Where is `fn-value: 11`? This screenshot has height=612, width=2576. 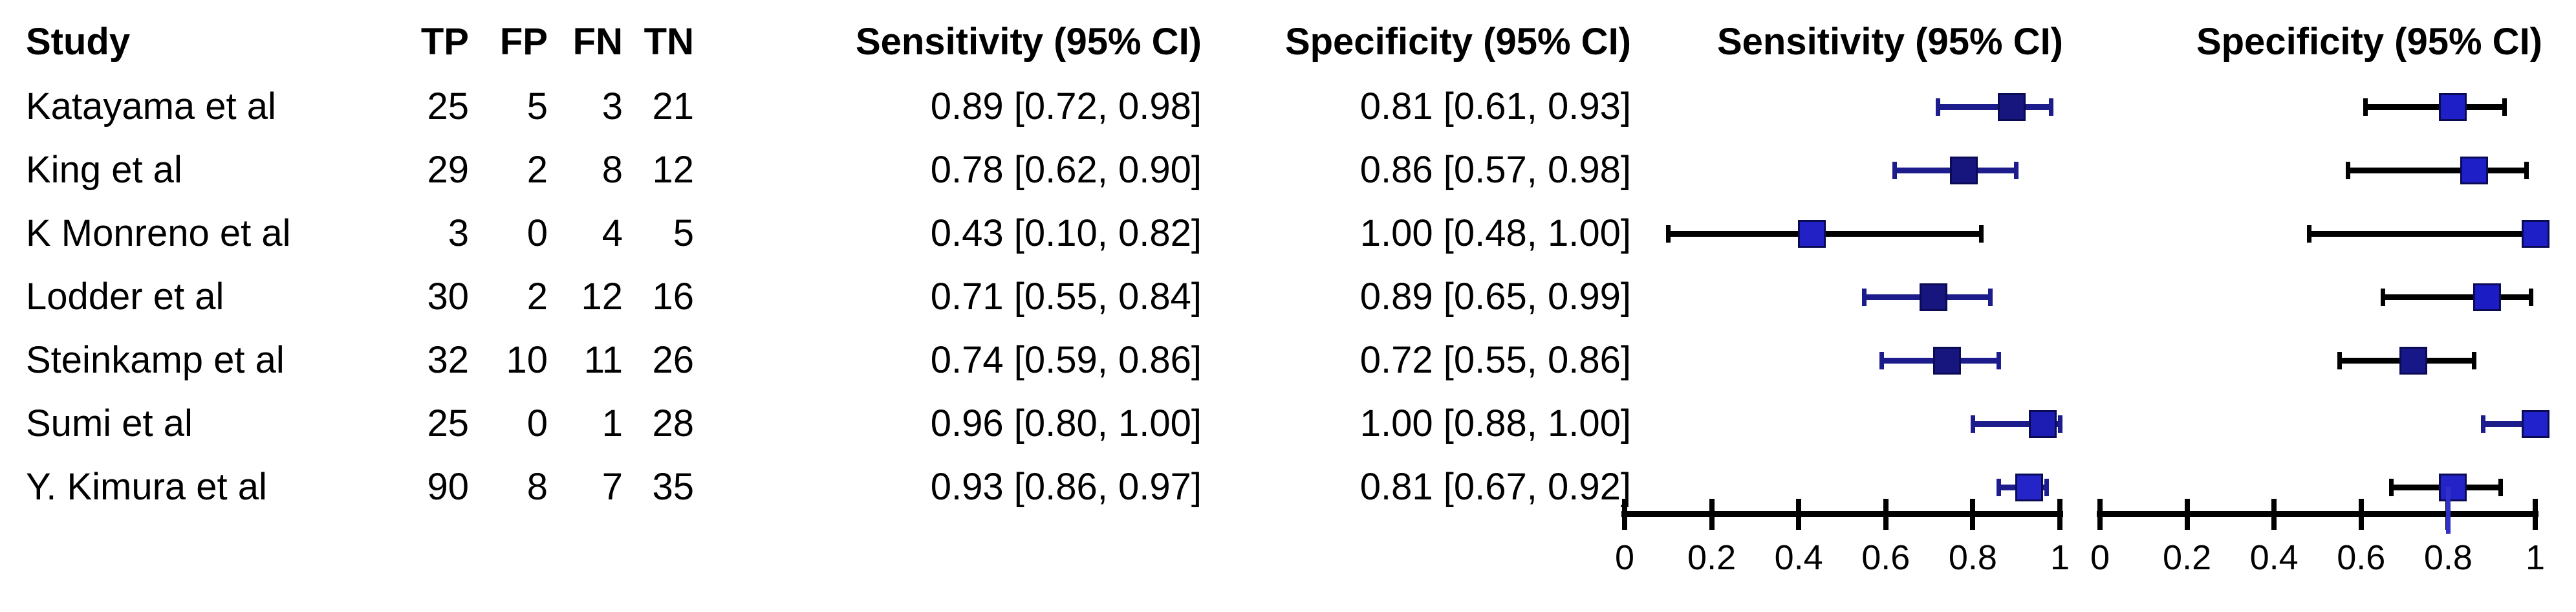
fn-value: 11 is located at coordinates (603, 360).